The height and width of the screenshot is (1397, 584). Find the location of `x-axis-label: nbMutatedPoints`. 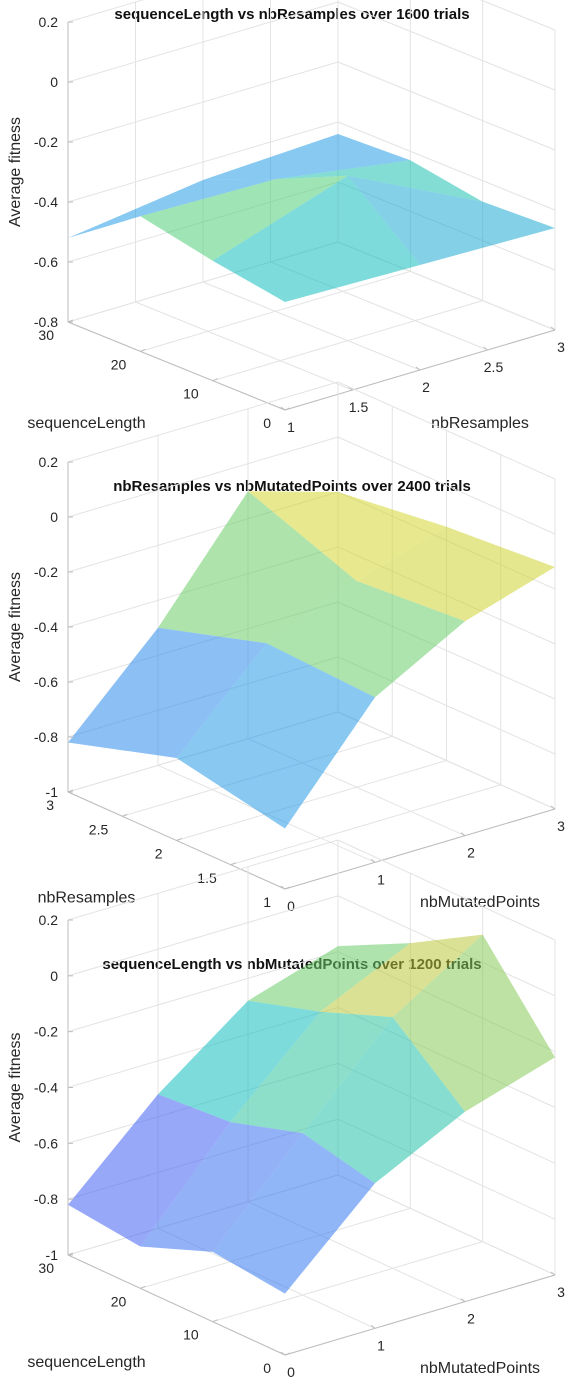

x-axis-label: nbMutatedPoints is located at coordinates (480, 902).